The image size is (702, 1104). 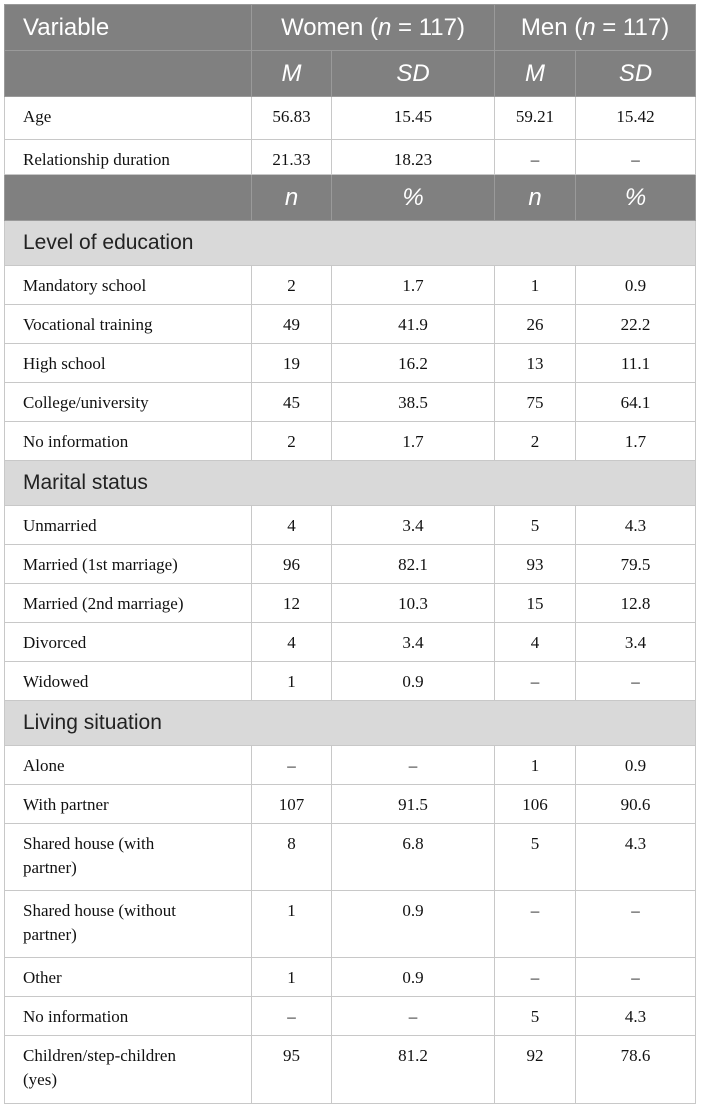 What do you see at coordinates (128, 118) in the screenshot?
I see `row-label: Age` at bounding box center [128, 118].